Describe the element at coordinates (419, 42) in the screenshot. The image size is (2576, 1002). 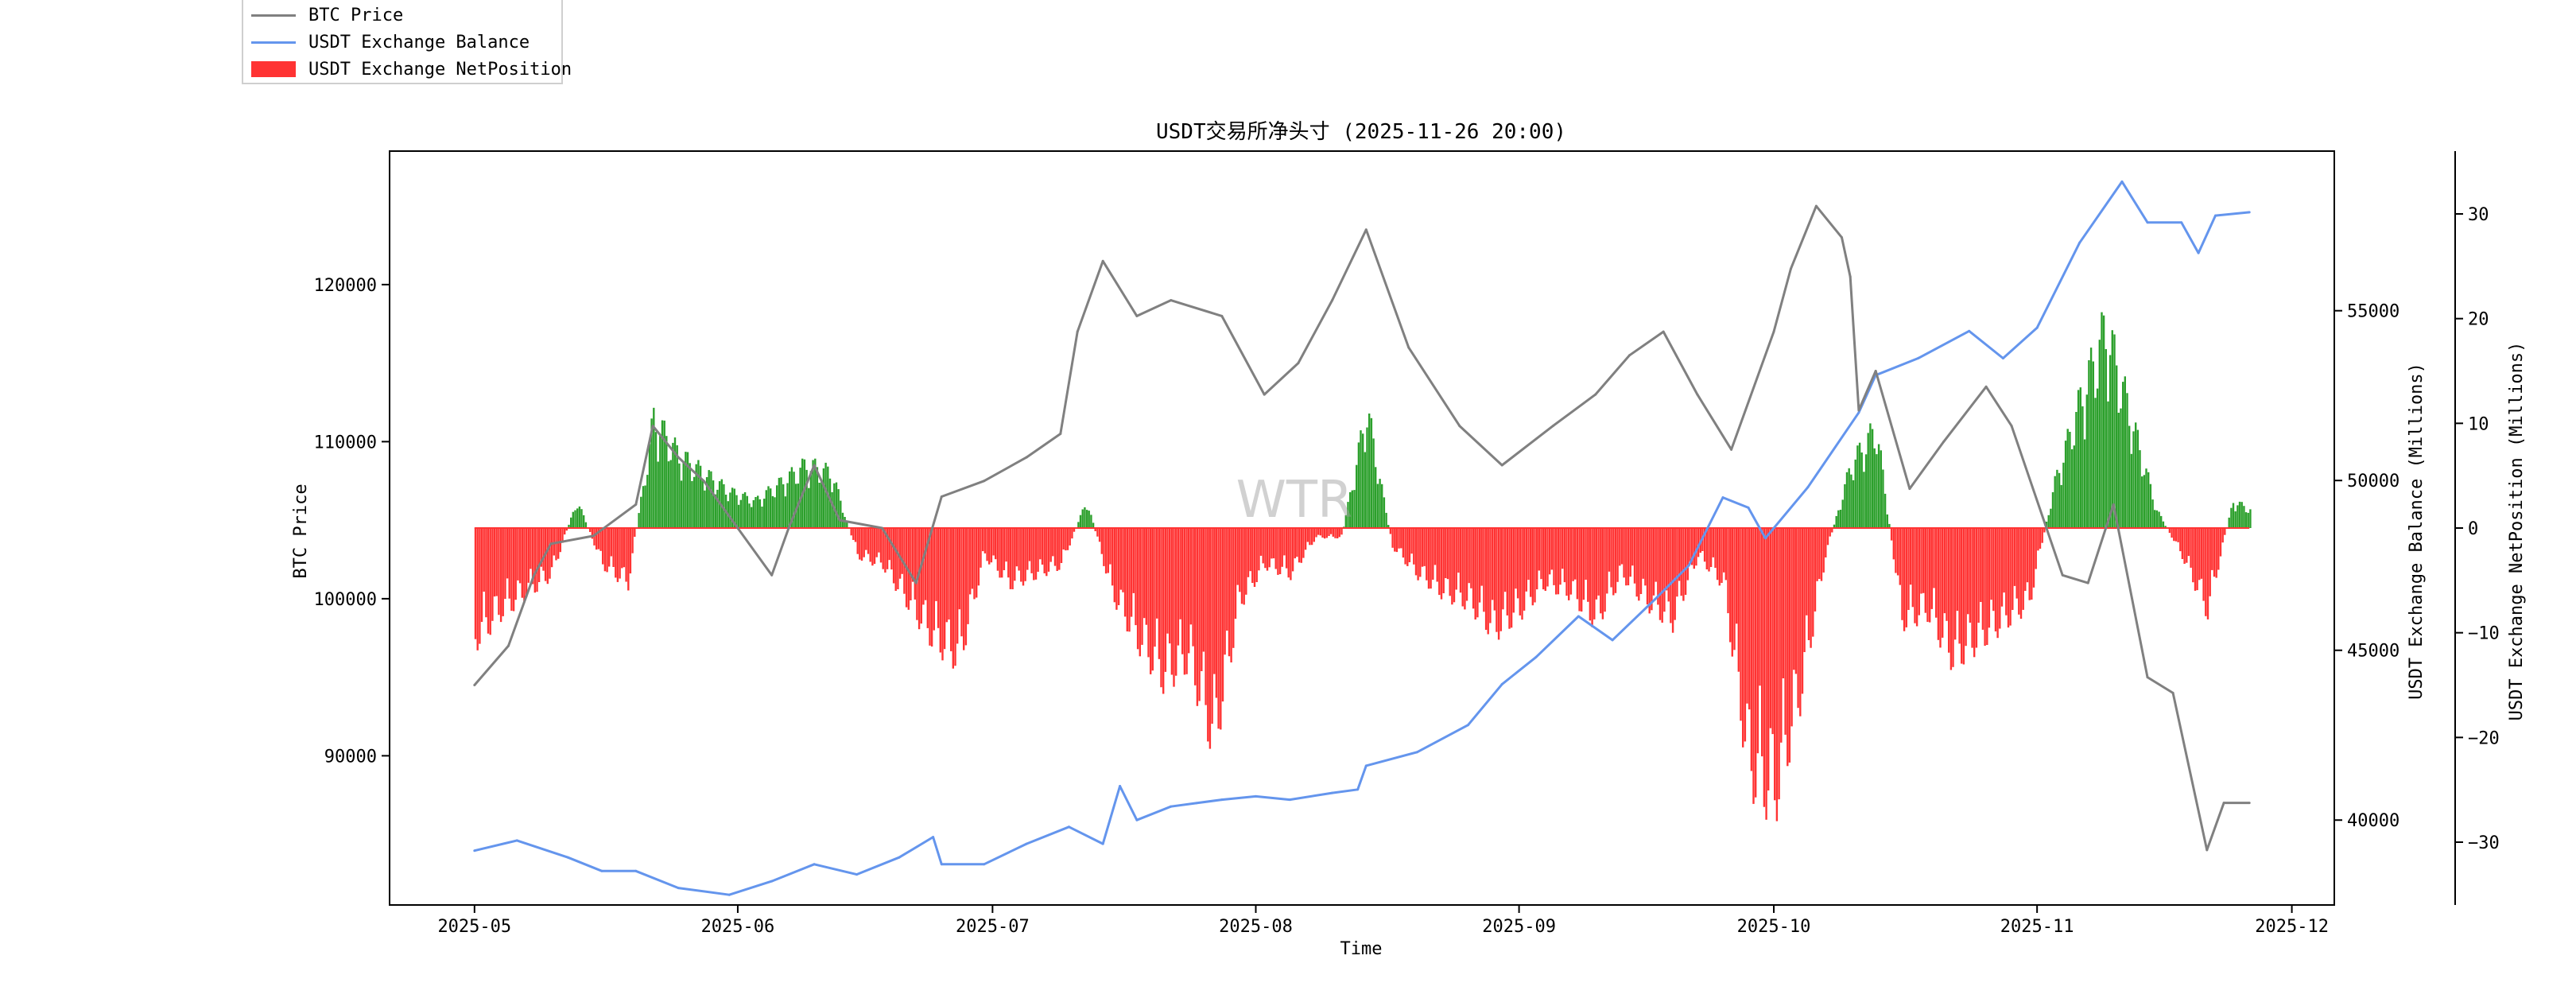
I see `legend-label-usdt-balance: USDT Exchange Balance` at that location.